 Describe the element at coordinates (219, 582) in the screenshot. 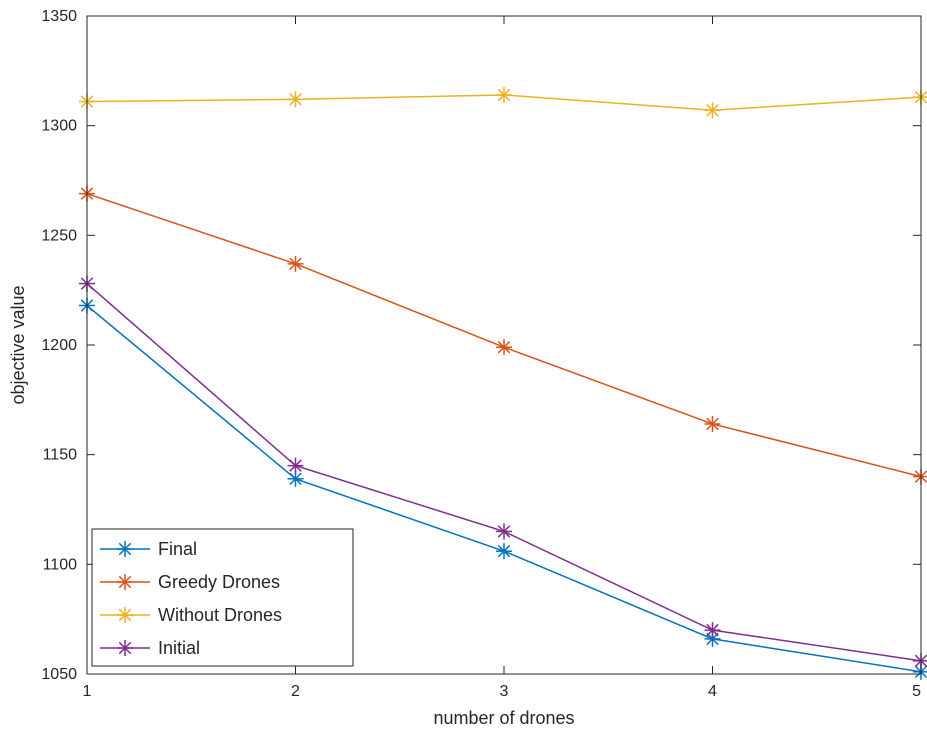

I see `legend-label: Greedy Drones` at that location.